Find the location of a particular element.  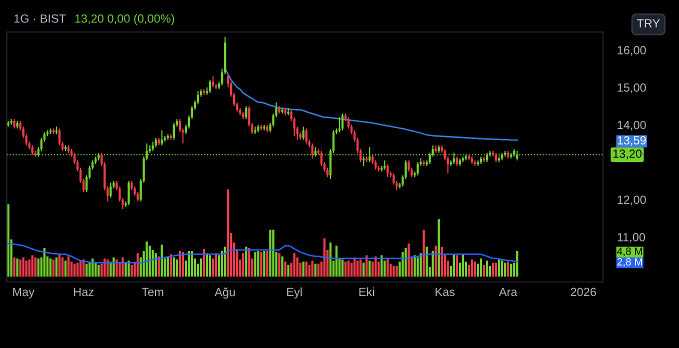

y-tick-label: 13,59 is located at coordinates (632, 141).